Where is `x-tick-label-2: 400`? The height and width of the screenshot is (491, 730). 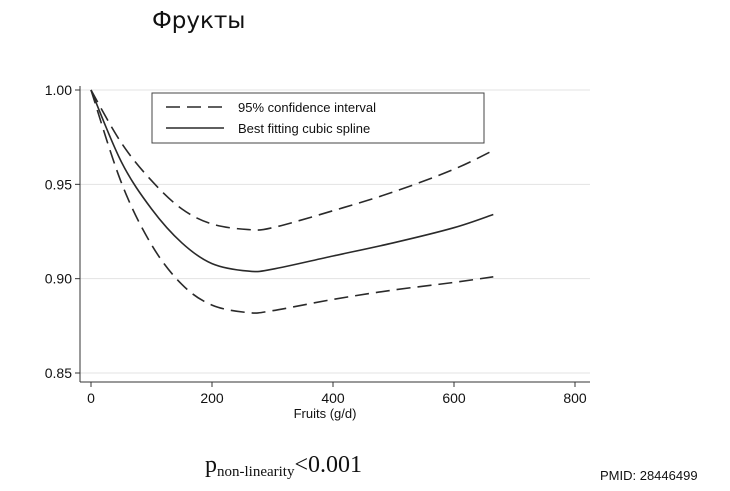
x-tick-label-2: 400 is located at coordinates (333, 398).